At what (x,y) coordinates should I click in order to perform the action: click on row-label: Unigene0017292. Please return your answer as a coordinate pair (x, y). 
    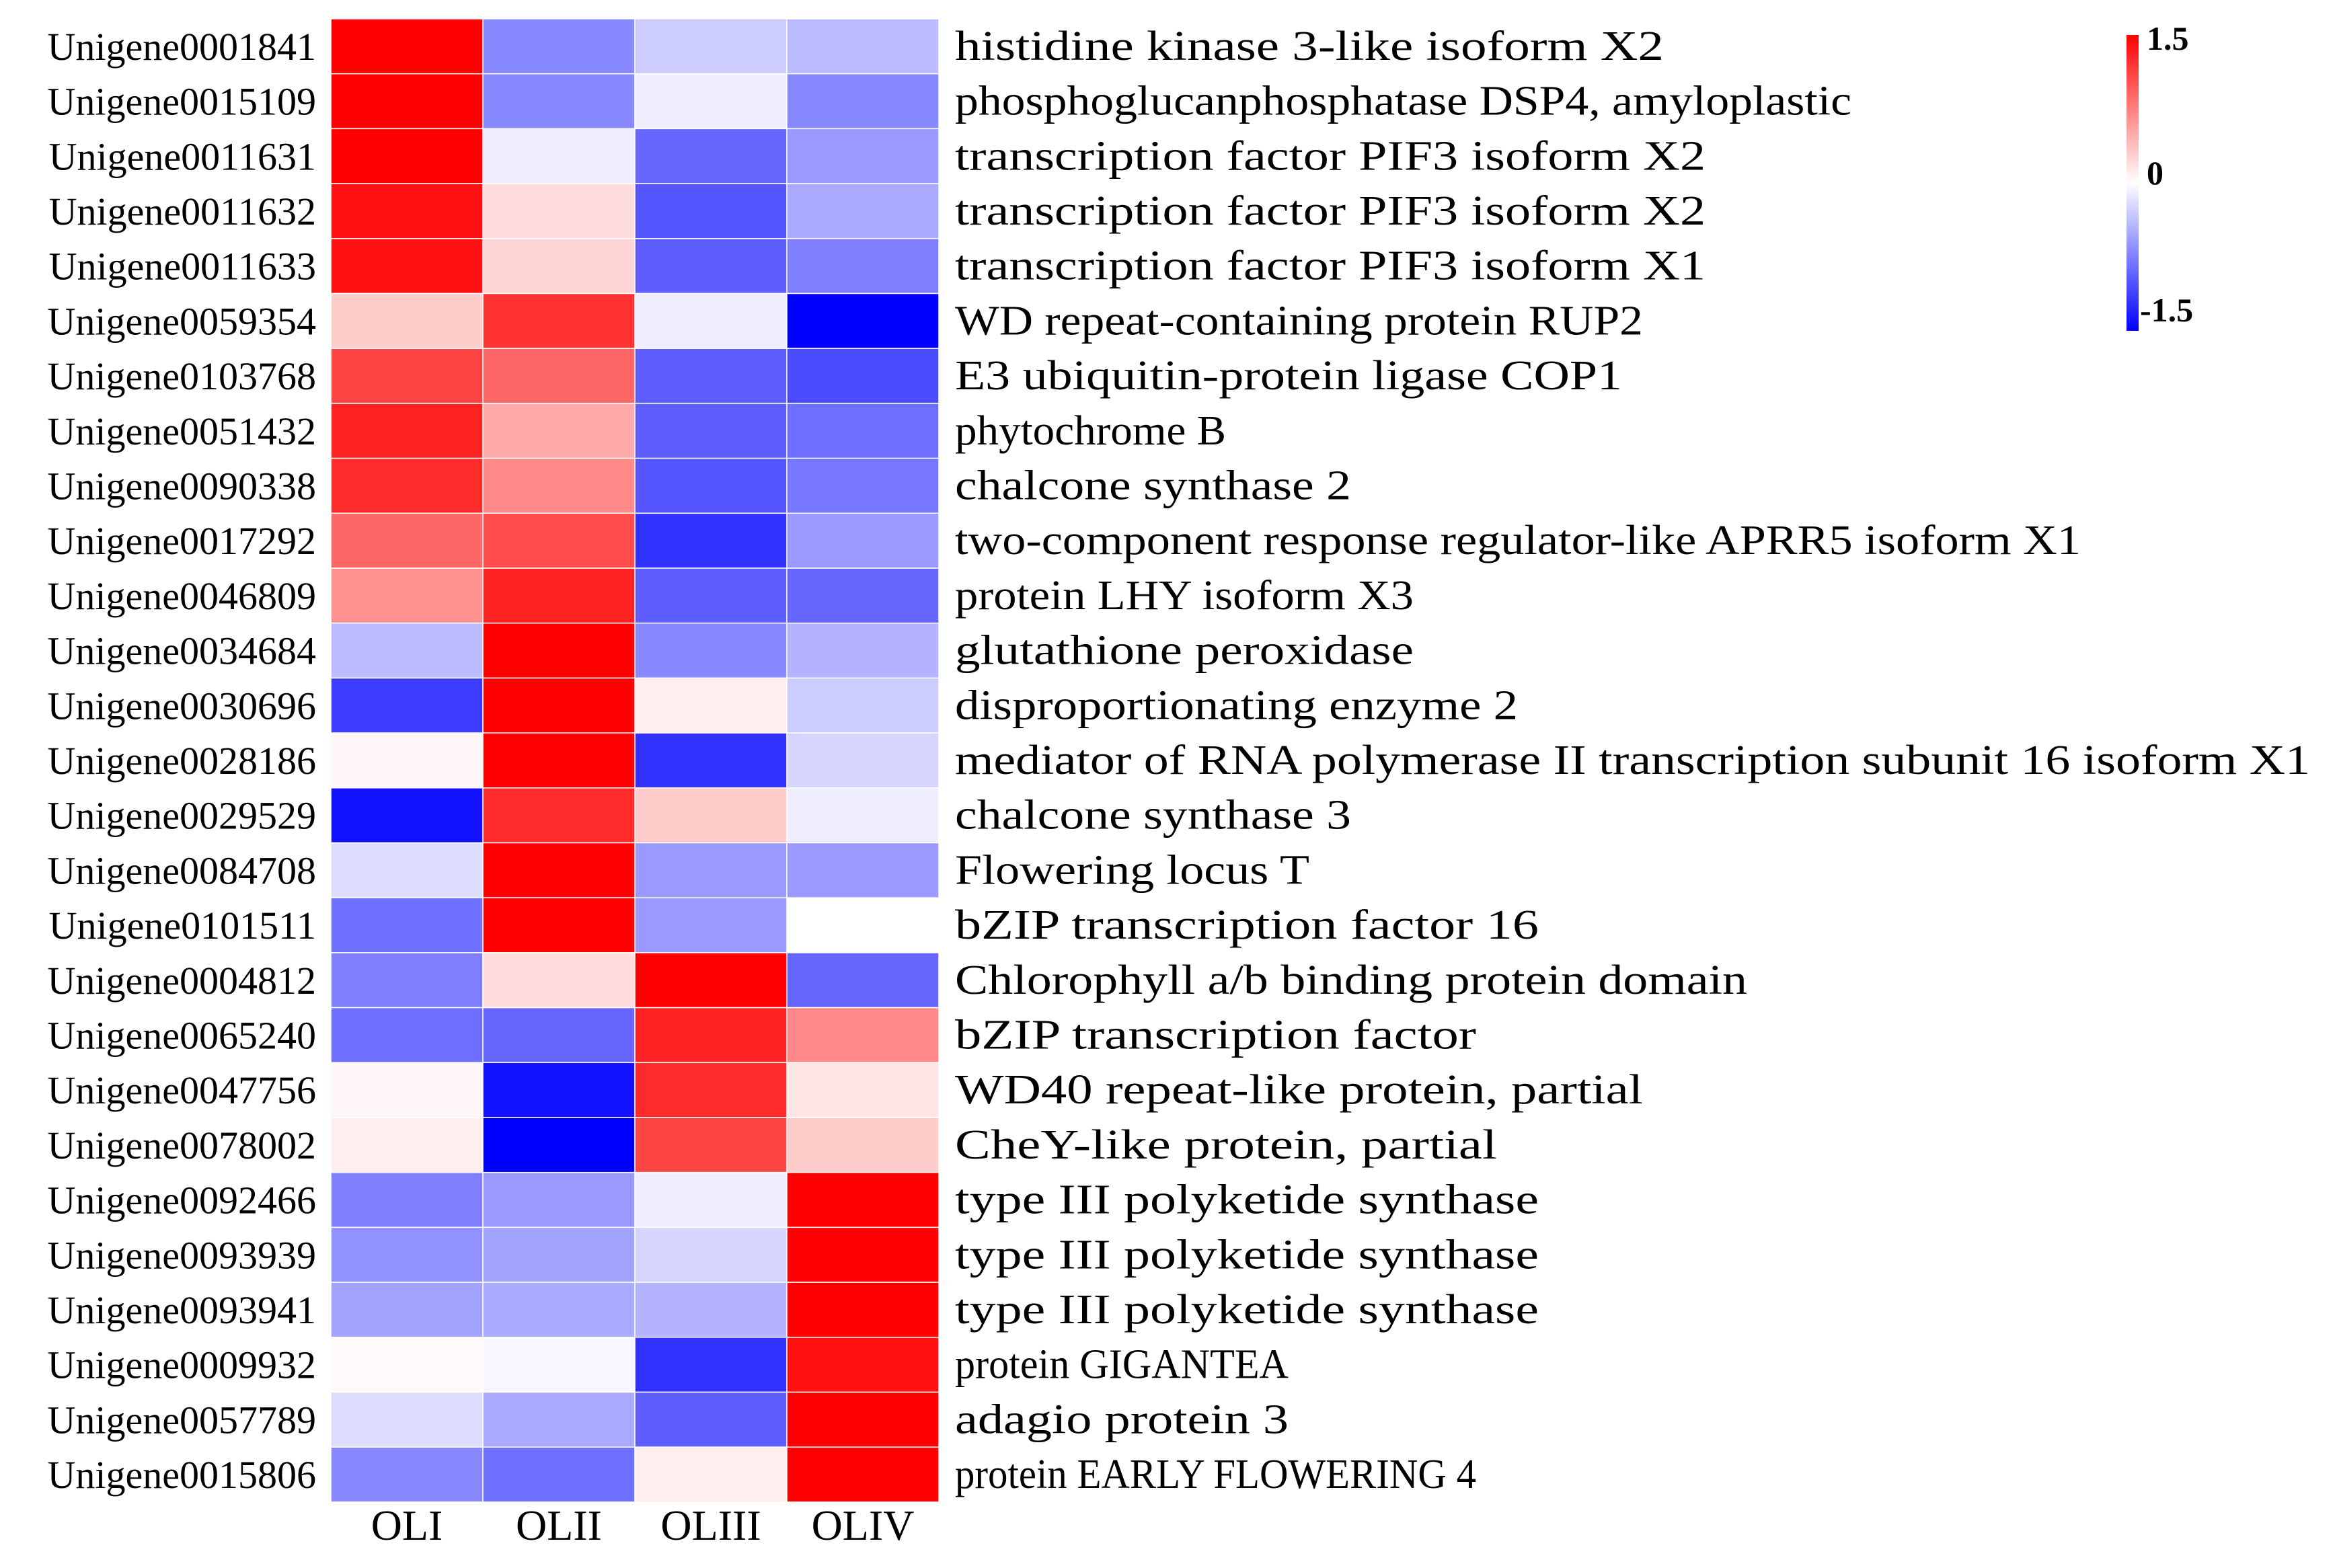
    Looking at the image, I should click on (182, 541).